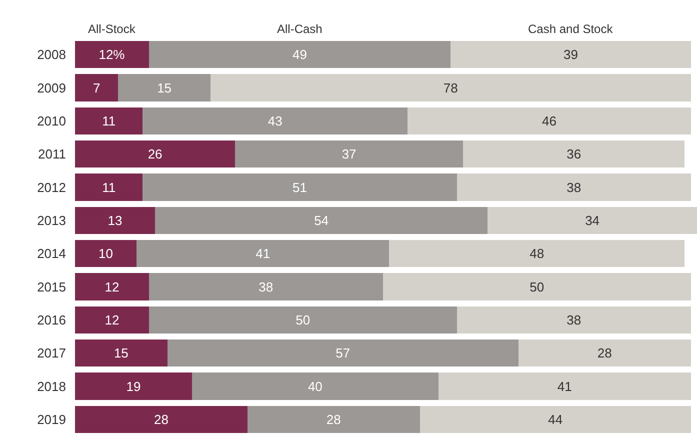  I want to click on data-label: 12%, so click(112, 54).